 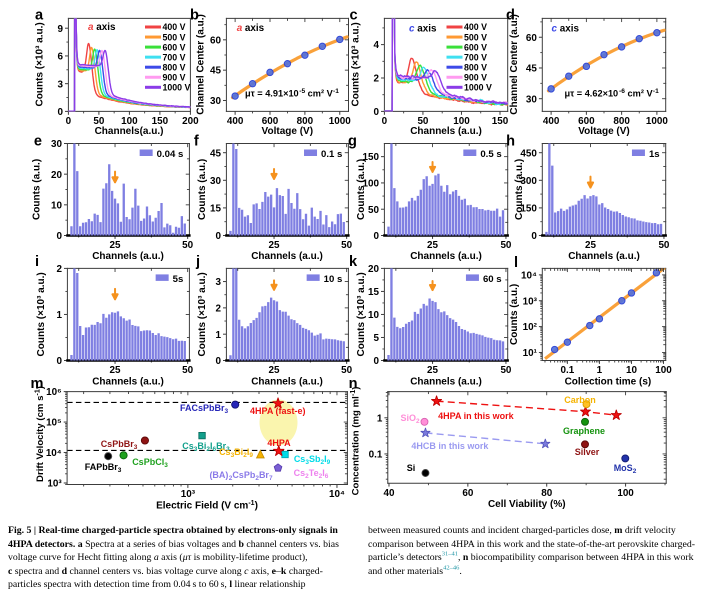 What do you see at coordinates (196, 142) in the screenshot?
I see `svg-text: f` at bounding box center [196, 142].